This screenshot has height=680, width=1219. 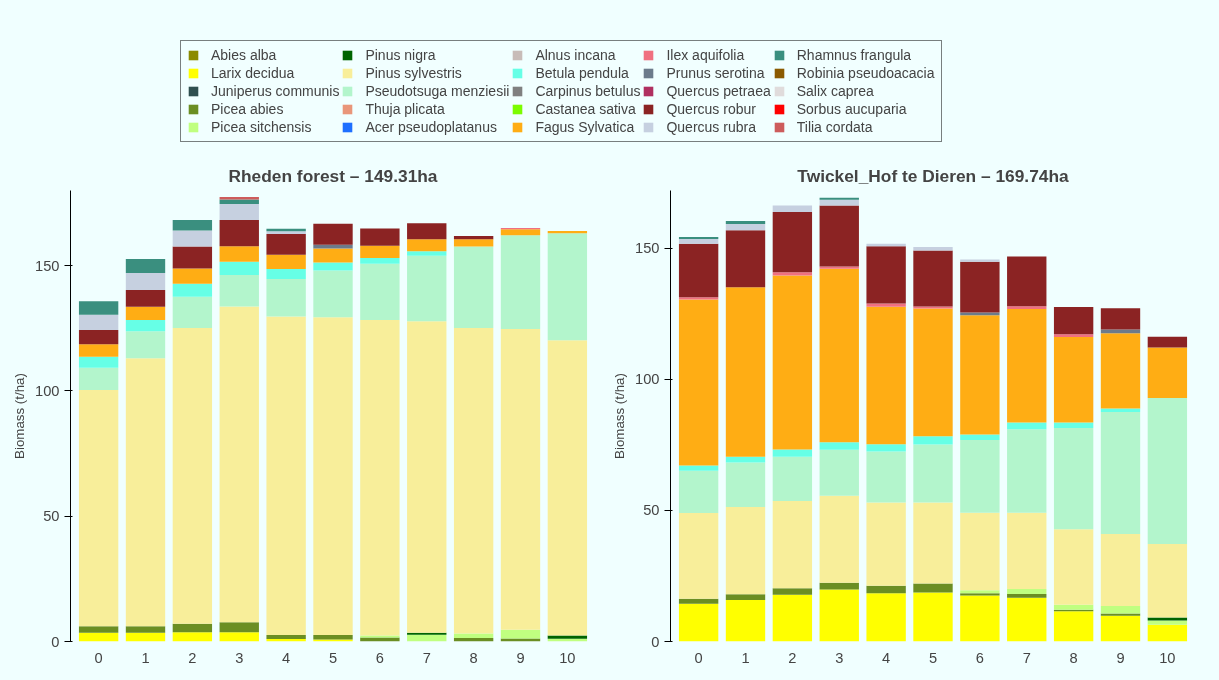 What do you see at coordinates (620, 416) in the screenshot?
I see `y-axis-title: Biomass (t/ha)` at bounding box center [620, 416].